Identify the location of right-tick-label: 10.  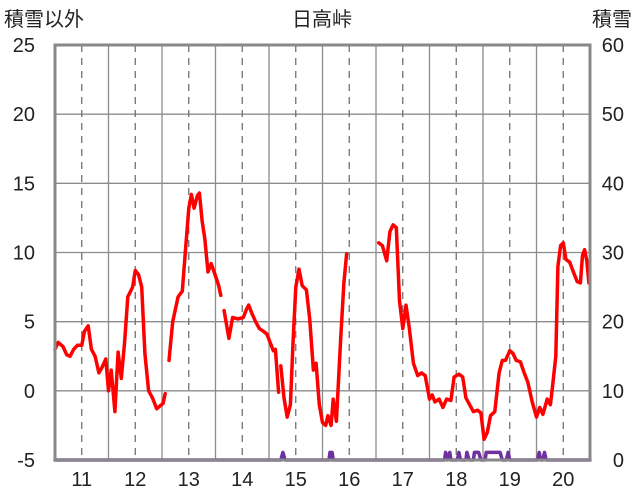
(613, 392).